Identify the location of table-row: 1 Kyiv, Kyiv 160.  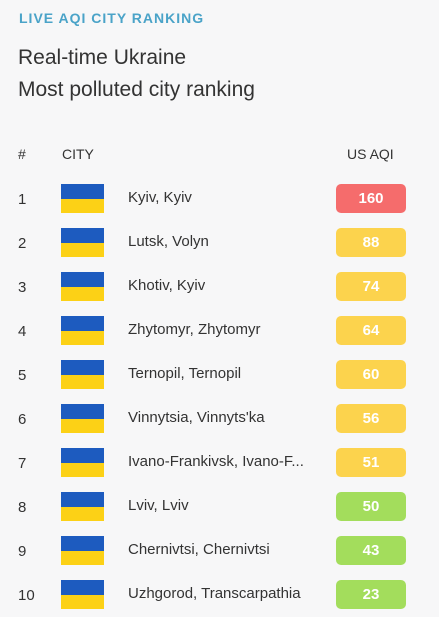
(219, 198).